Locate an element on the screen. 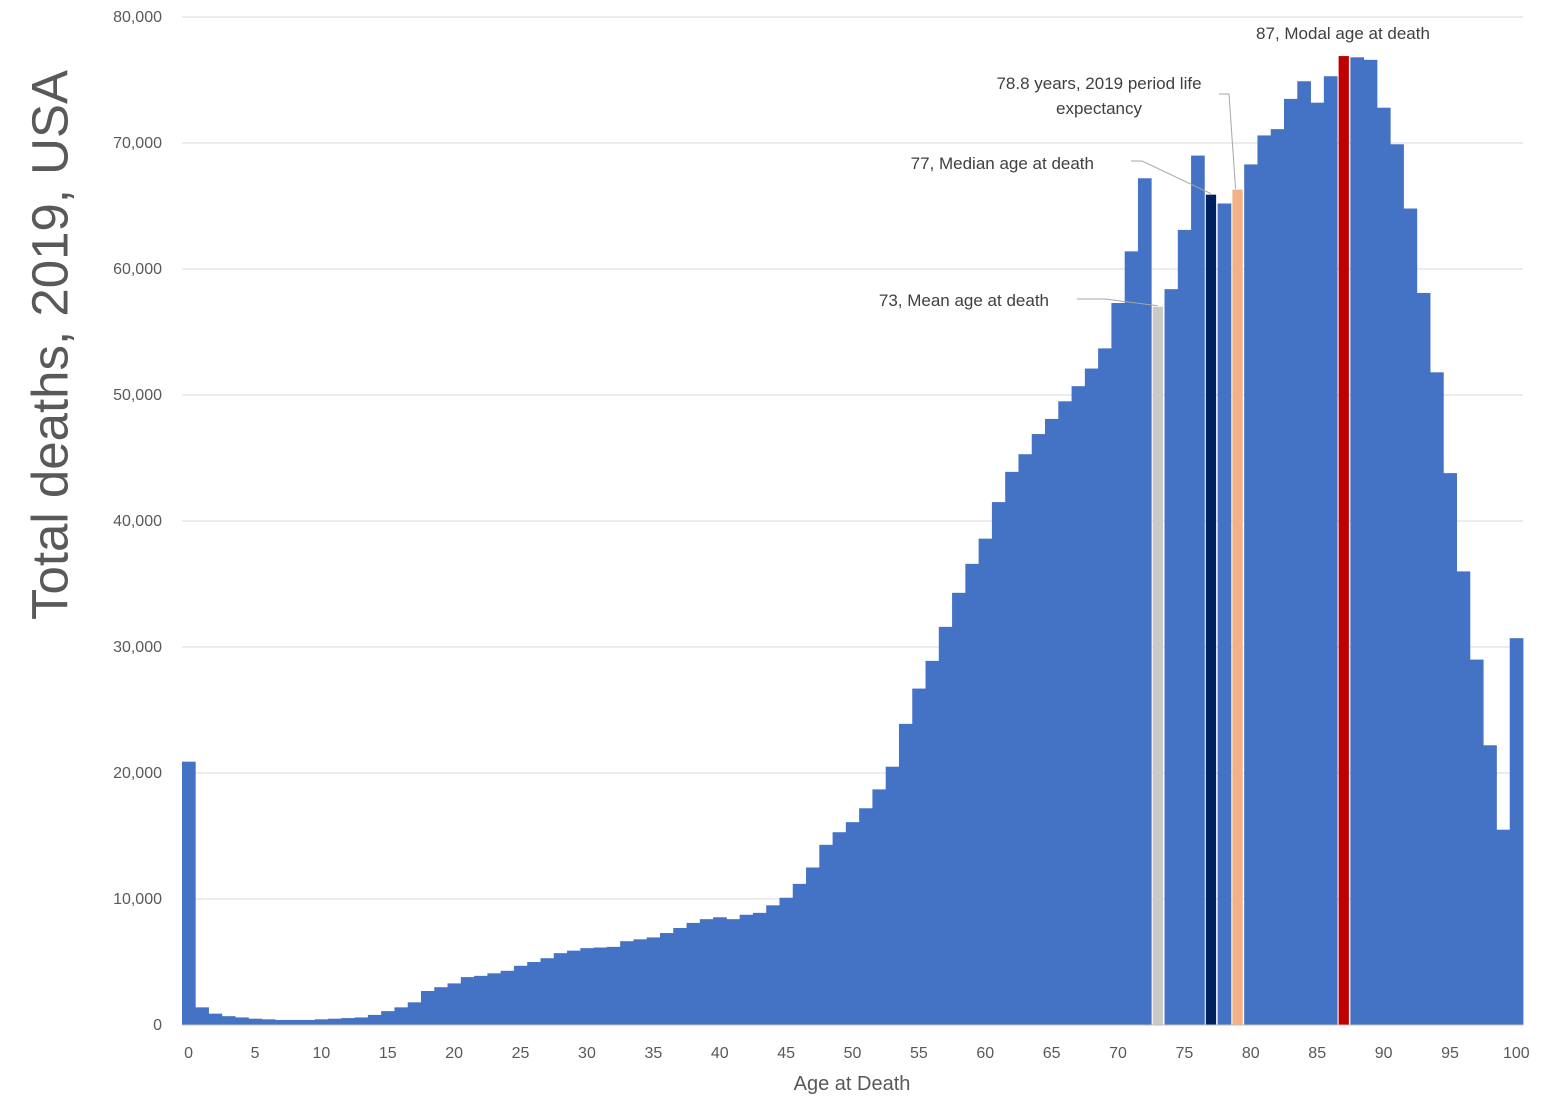 The width and height of the screenshot is (1542, 1111). bar-age-79-highlight is located at coordinates (1237, 607).